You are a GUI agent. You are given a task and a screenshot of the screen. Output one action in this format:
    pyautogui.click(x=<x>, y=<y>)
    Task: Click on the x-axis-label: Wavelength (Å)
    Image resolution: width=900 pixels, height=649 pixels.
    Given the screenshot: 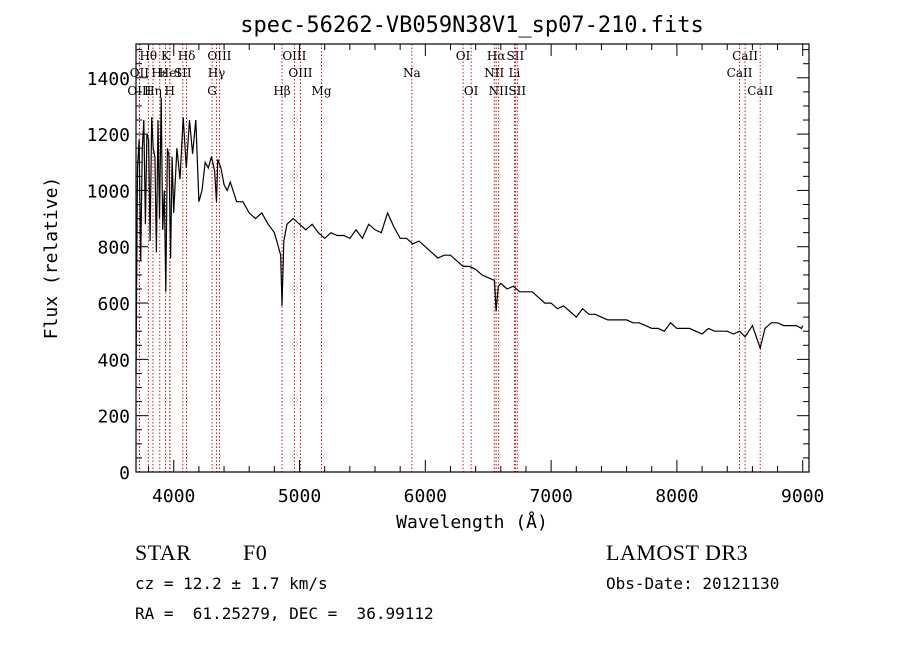 What is the action you would take?
    pyautogui.click(x=472, y=522)
    